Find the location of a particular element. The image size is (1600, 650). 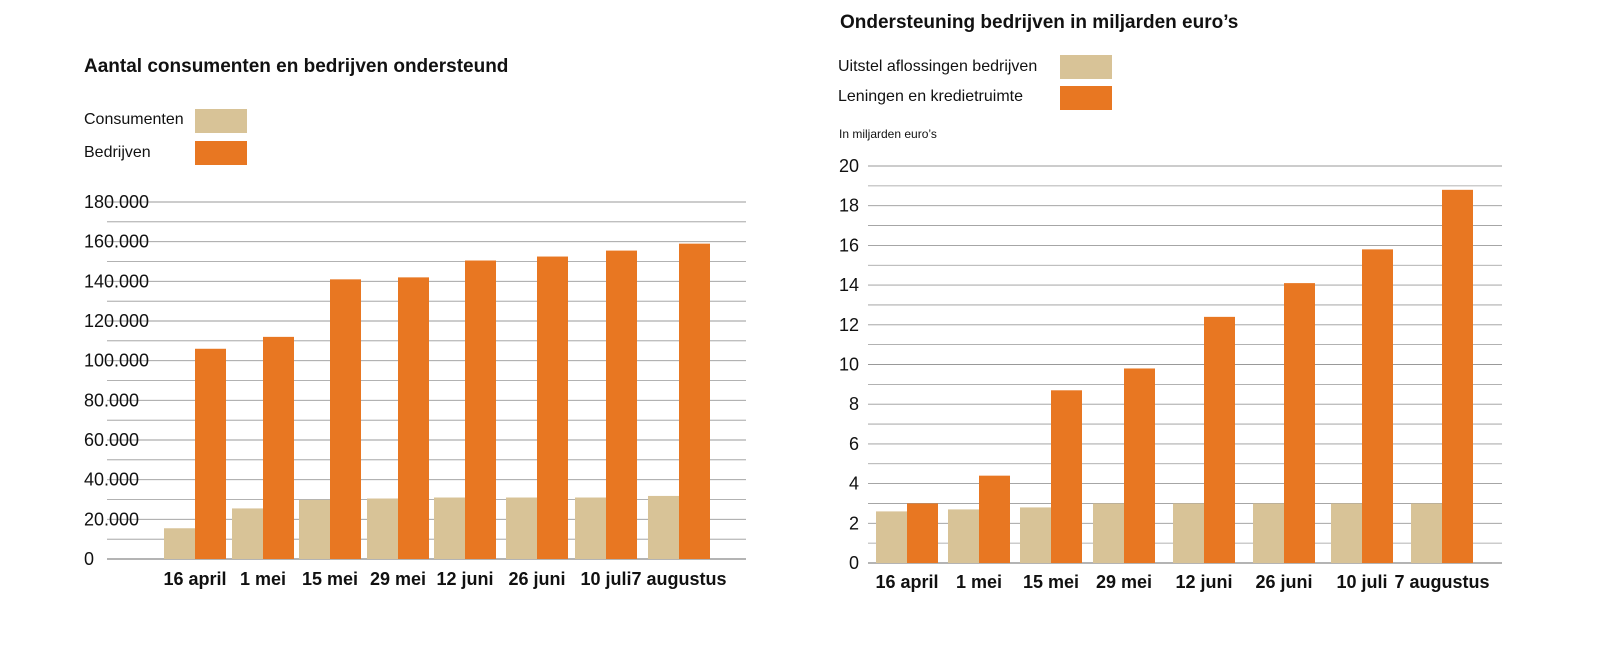

bar-consumenten-1-mei is located at coordinates (247, 533).